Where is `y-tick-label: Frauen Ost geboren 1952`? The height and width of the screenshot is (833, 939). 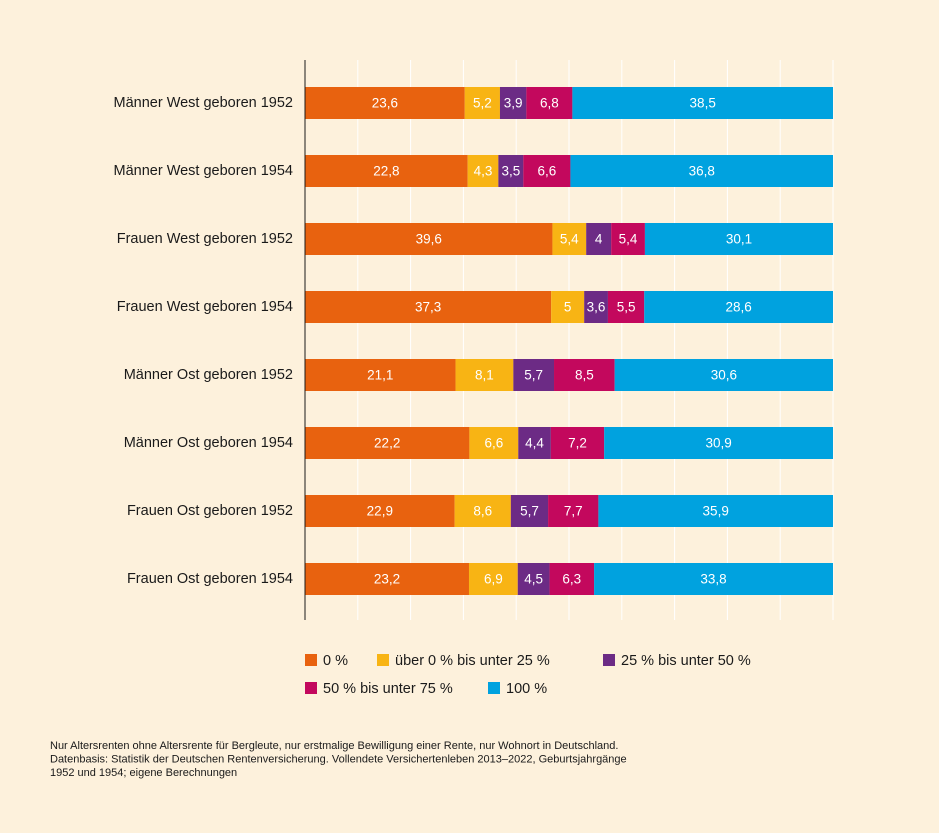 y-tick-label: Frauen Ost geboren 1952 is located at coordinates (210, 511).